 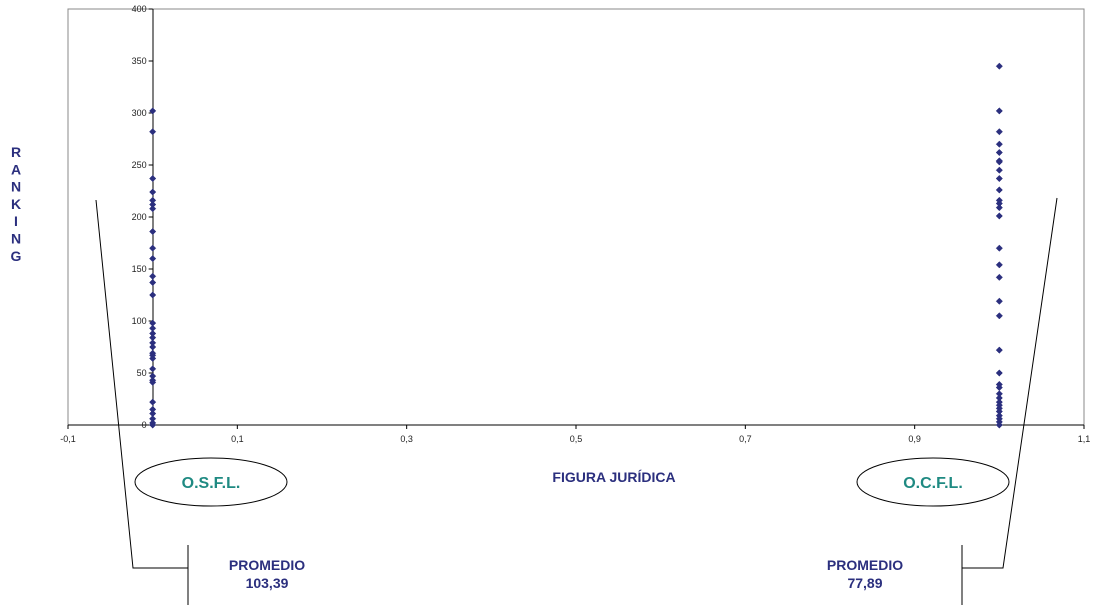 What do you see at coordinates (237, 439) in the screenshot?
I see `x-tick-label: 0,1` at bounding box center [237, 439].